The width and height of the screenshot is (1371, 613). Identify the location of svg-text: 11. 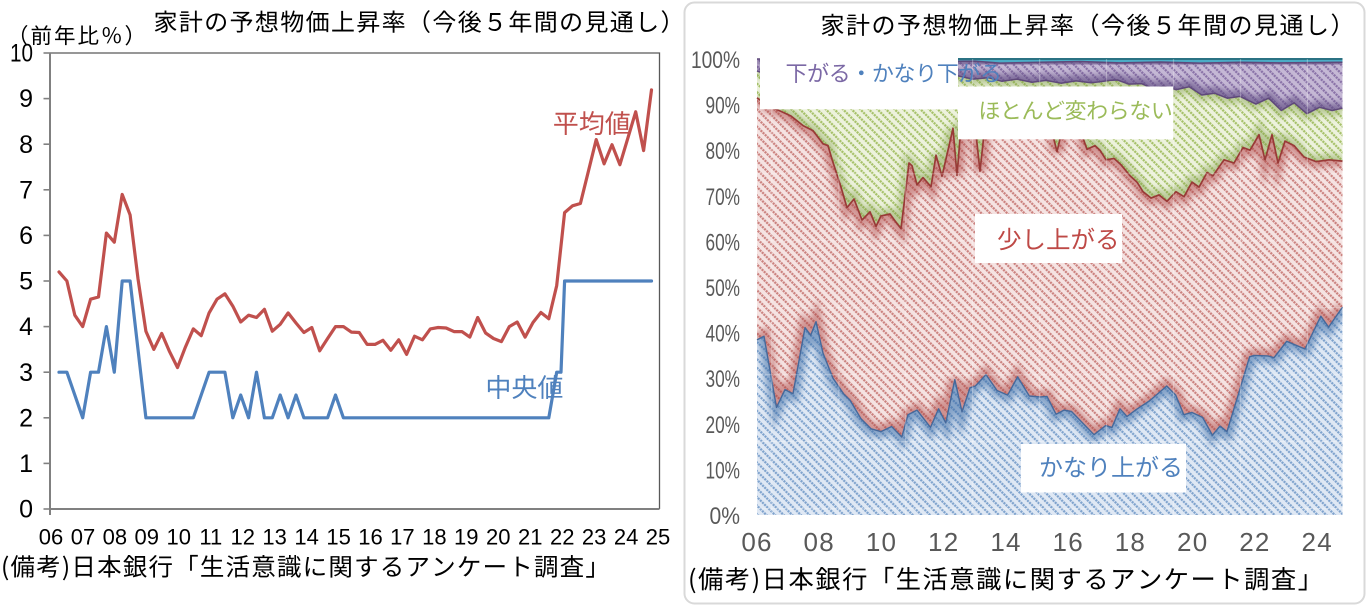
(210, 537).